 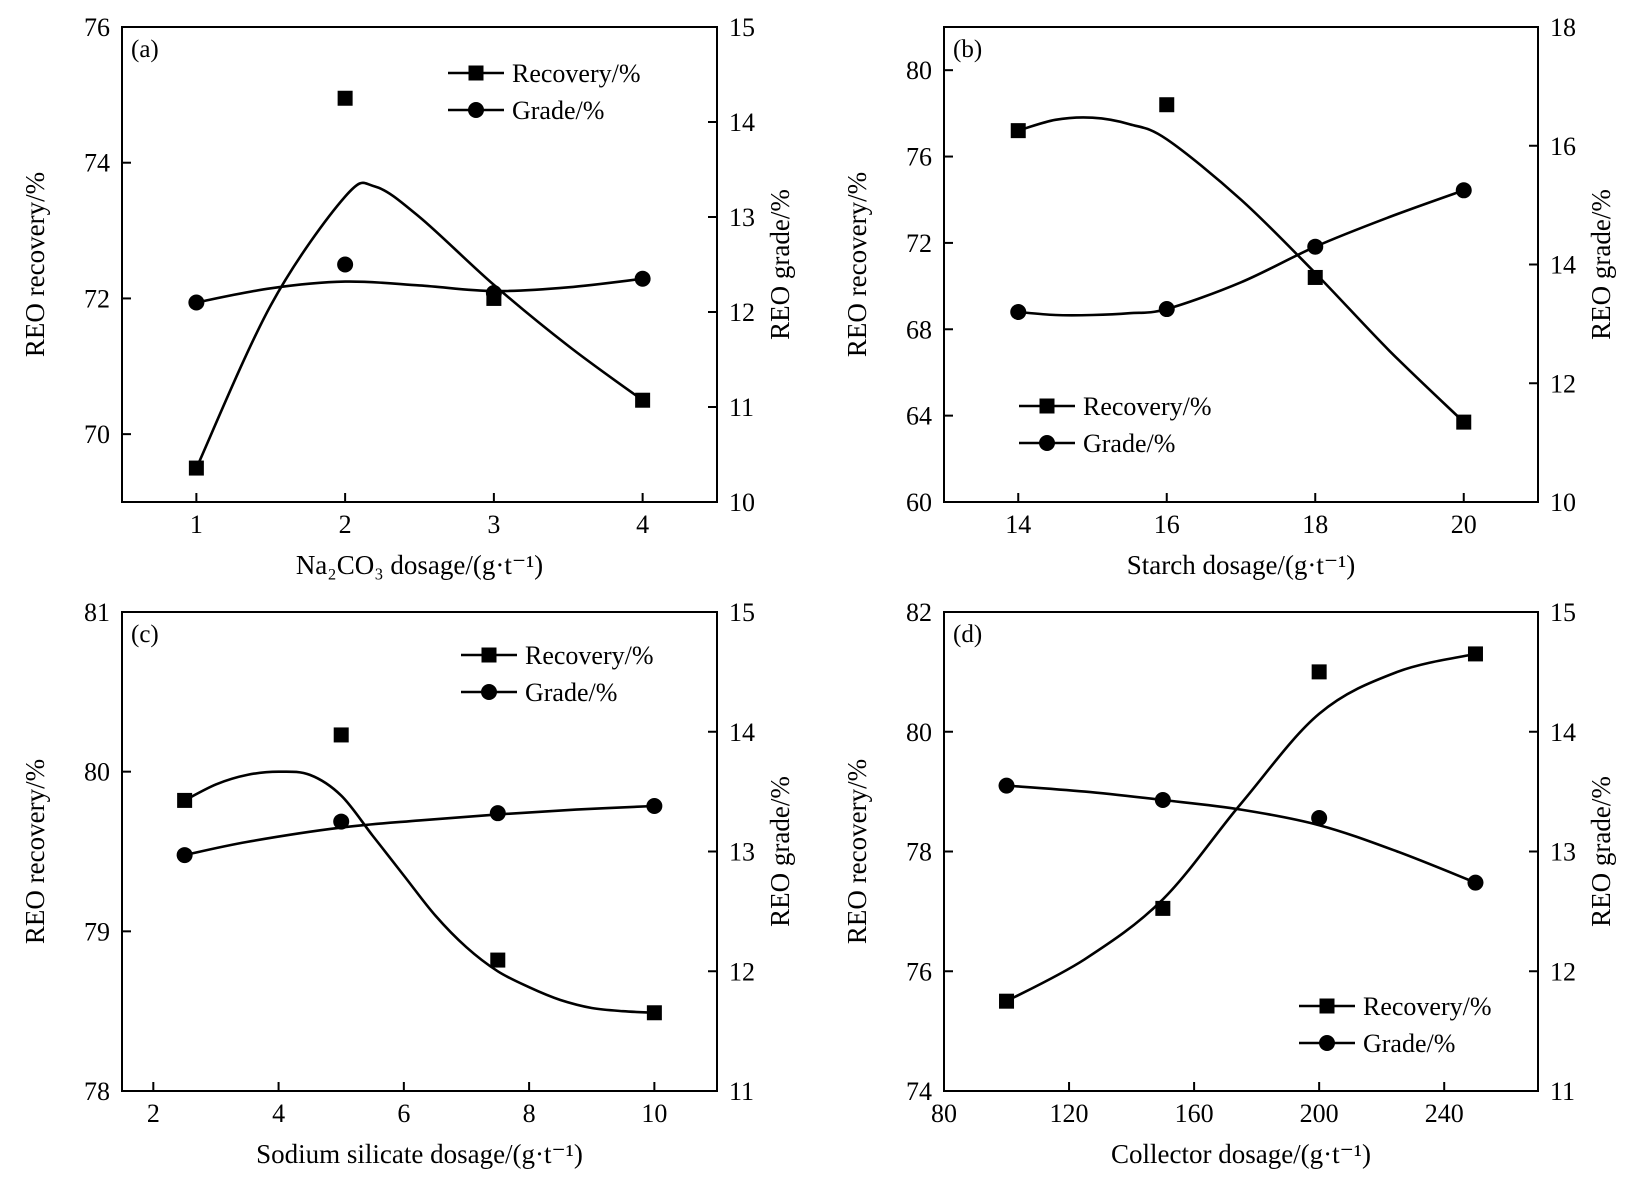 I want to click on panel-label: (b), so click(x=967, y=49).